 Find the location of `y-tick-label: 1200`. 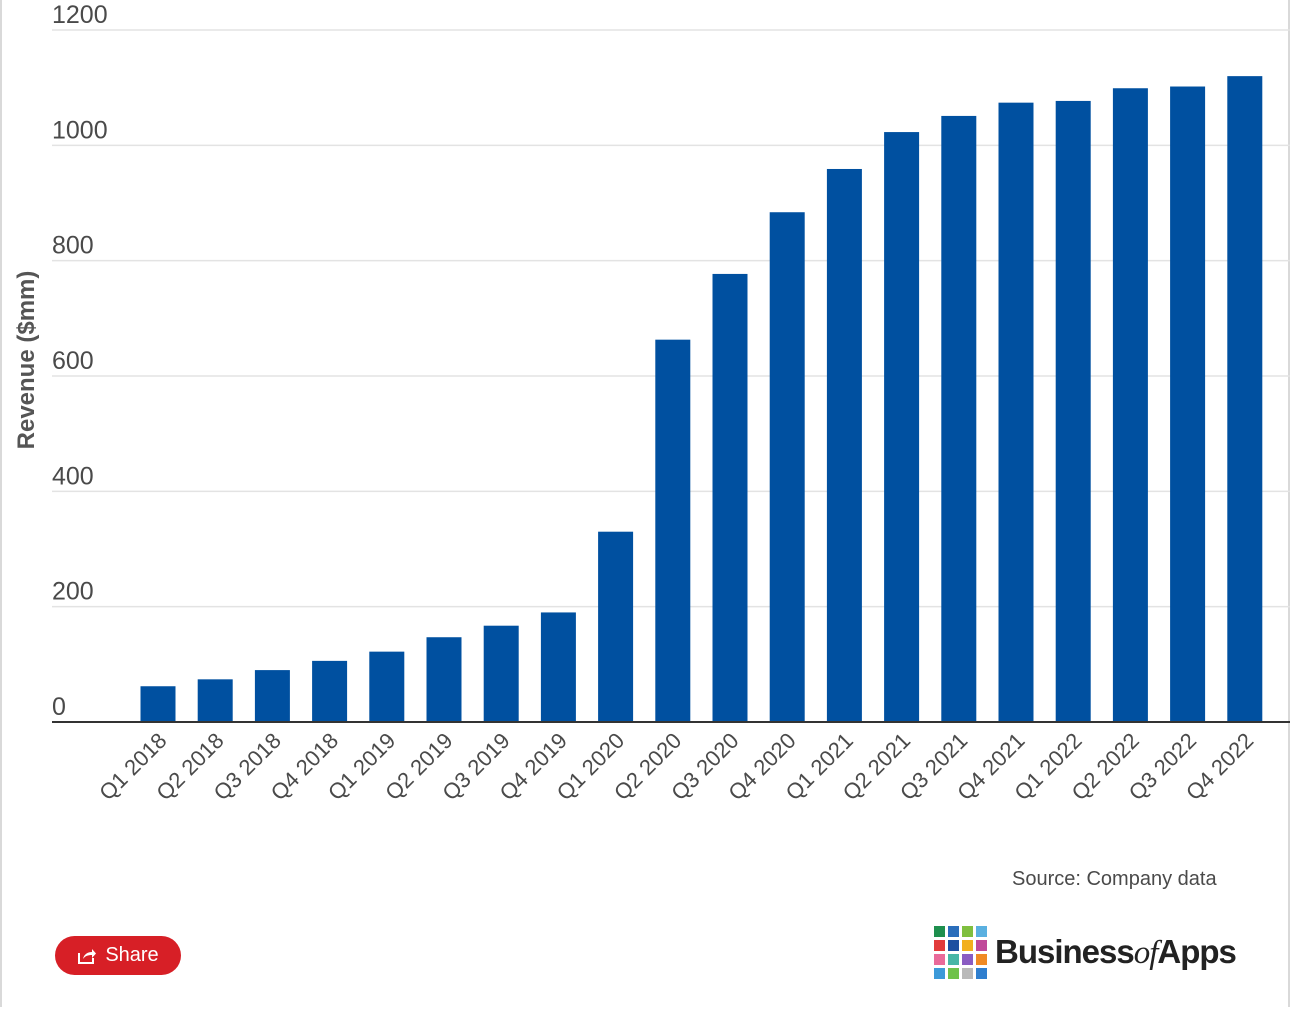

y-tick-label: 1200 is located at coordinates (80, 15).